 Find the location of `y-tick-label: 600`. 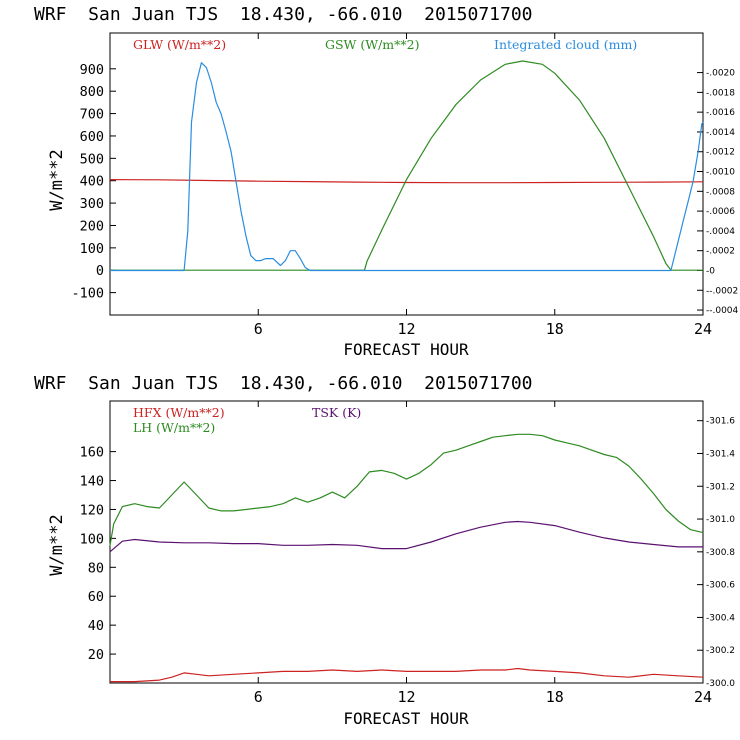

y-tick-label: 600 is located at coordinates (92, 137).